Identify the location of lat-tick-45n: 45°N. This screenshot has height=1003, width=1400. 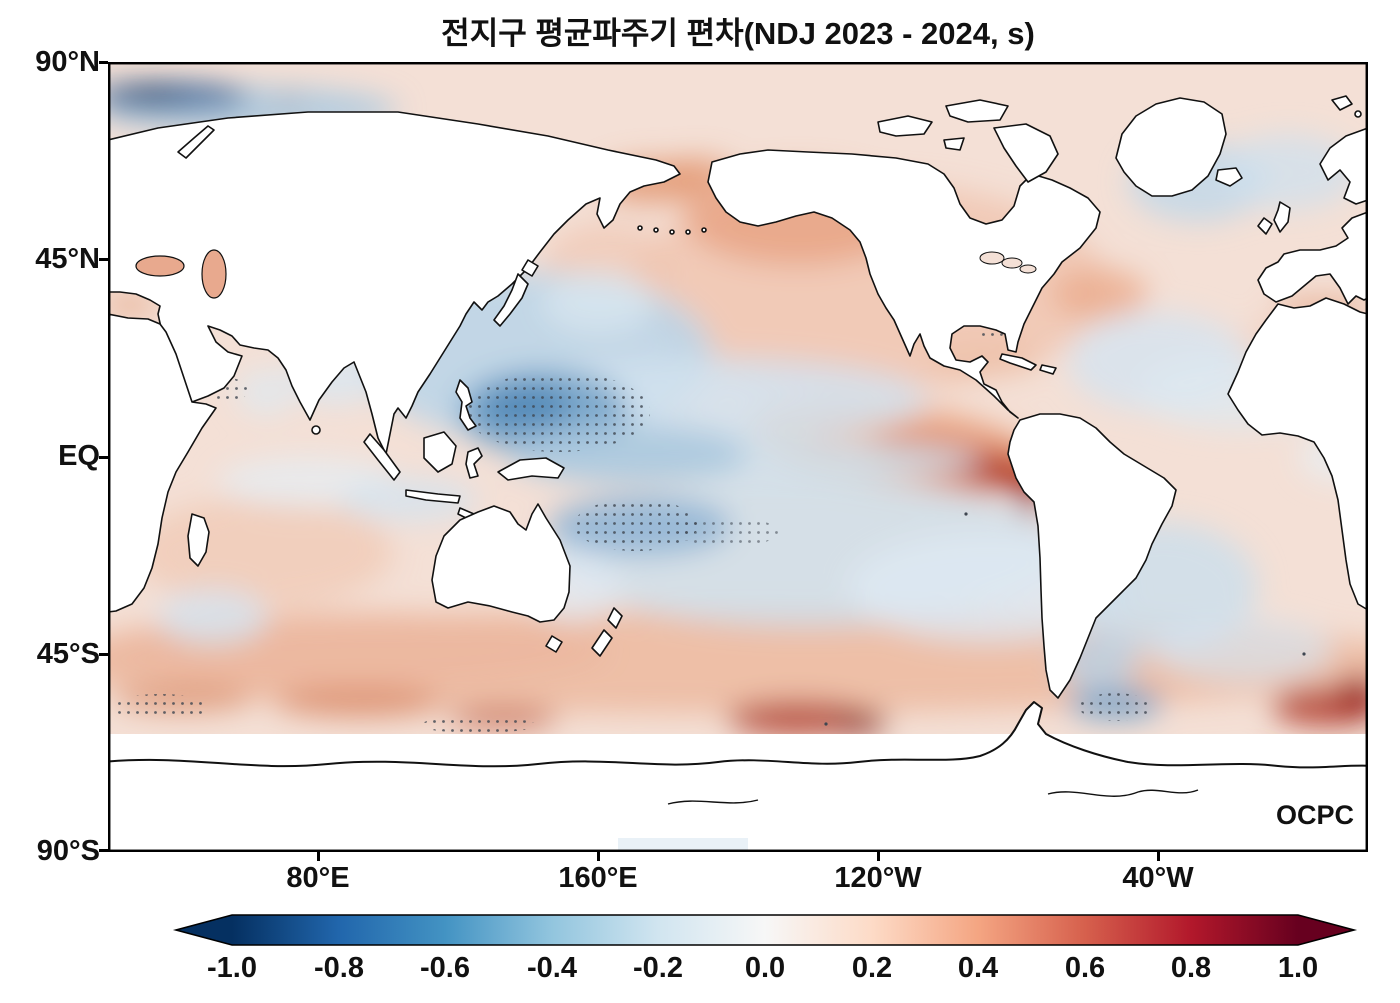
(67, 259).